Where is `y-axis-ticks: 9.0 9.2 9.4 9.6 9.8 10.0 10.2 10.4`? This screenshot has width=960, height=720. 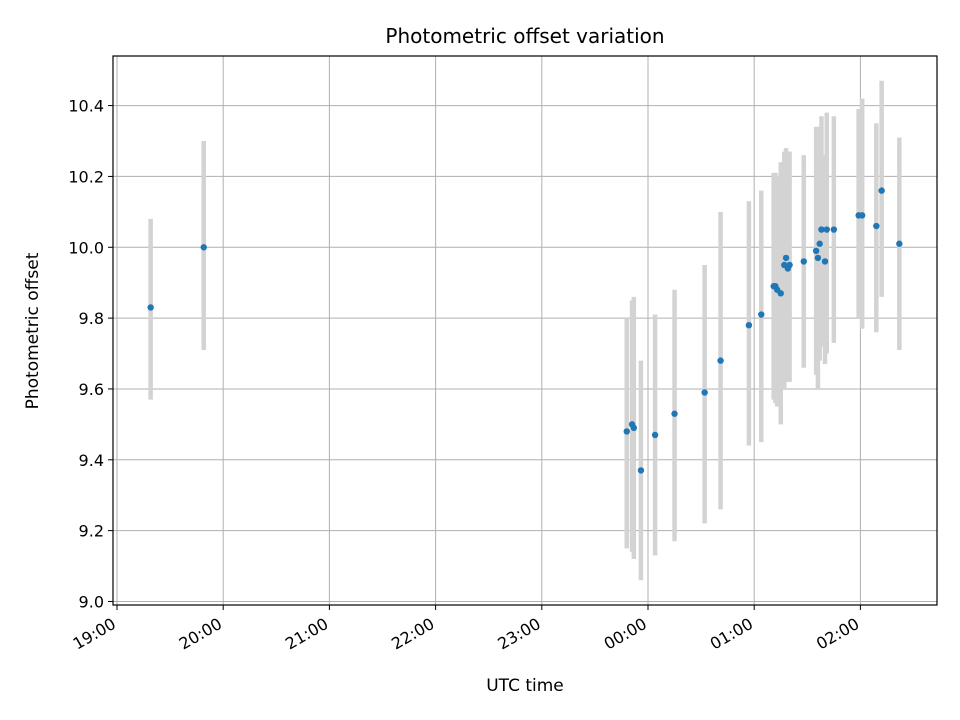 y-axis-ticks: 9.0 9.2 9.4 9.6 9.8 10.0 10.2 10.4 is located at coordinates (90, 354).